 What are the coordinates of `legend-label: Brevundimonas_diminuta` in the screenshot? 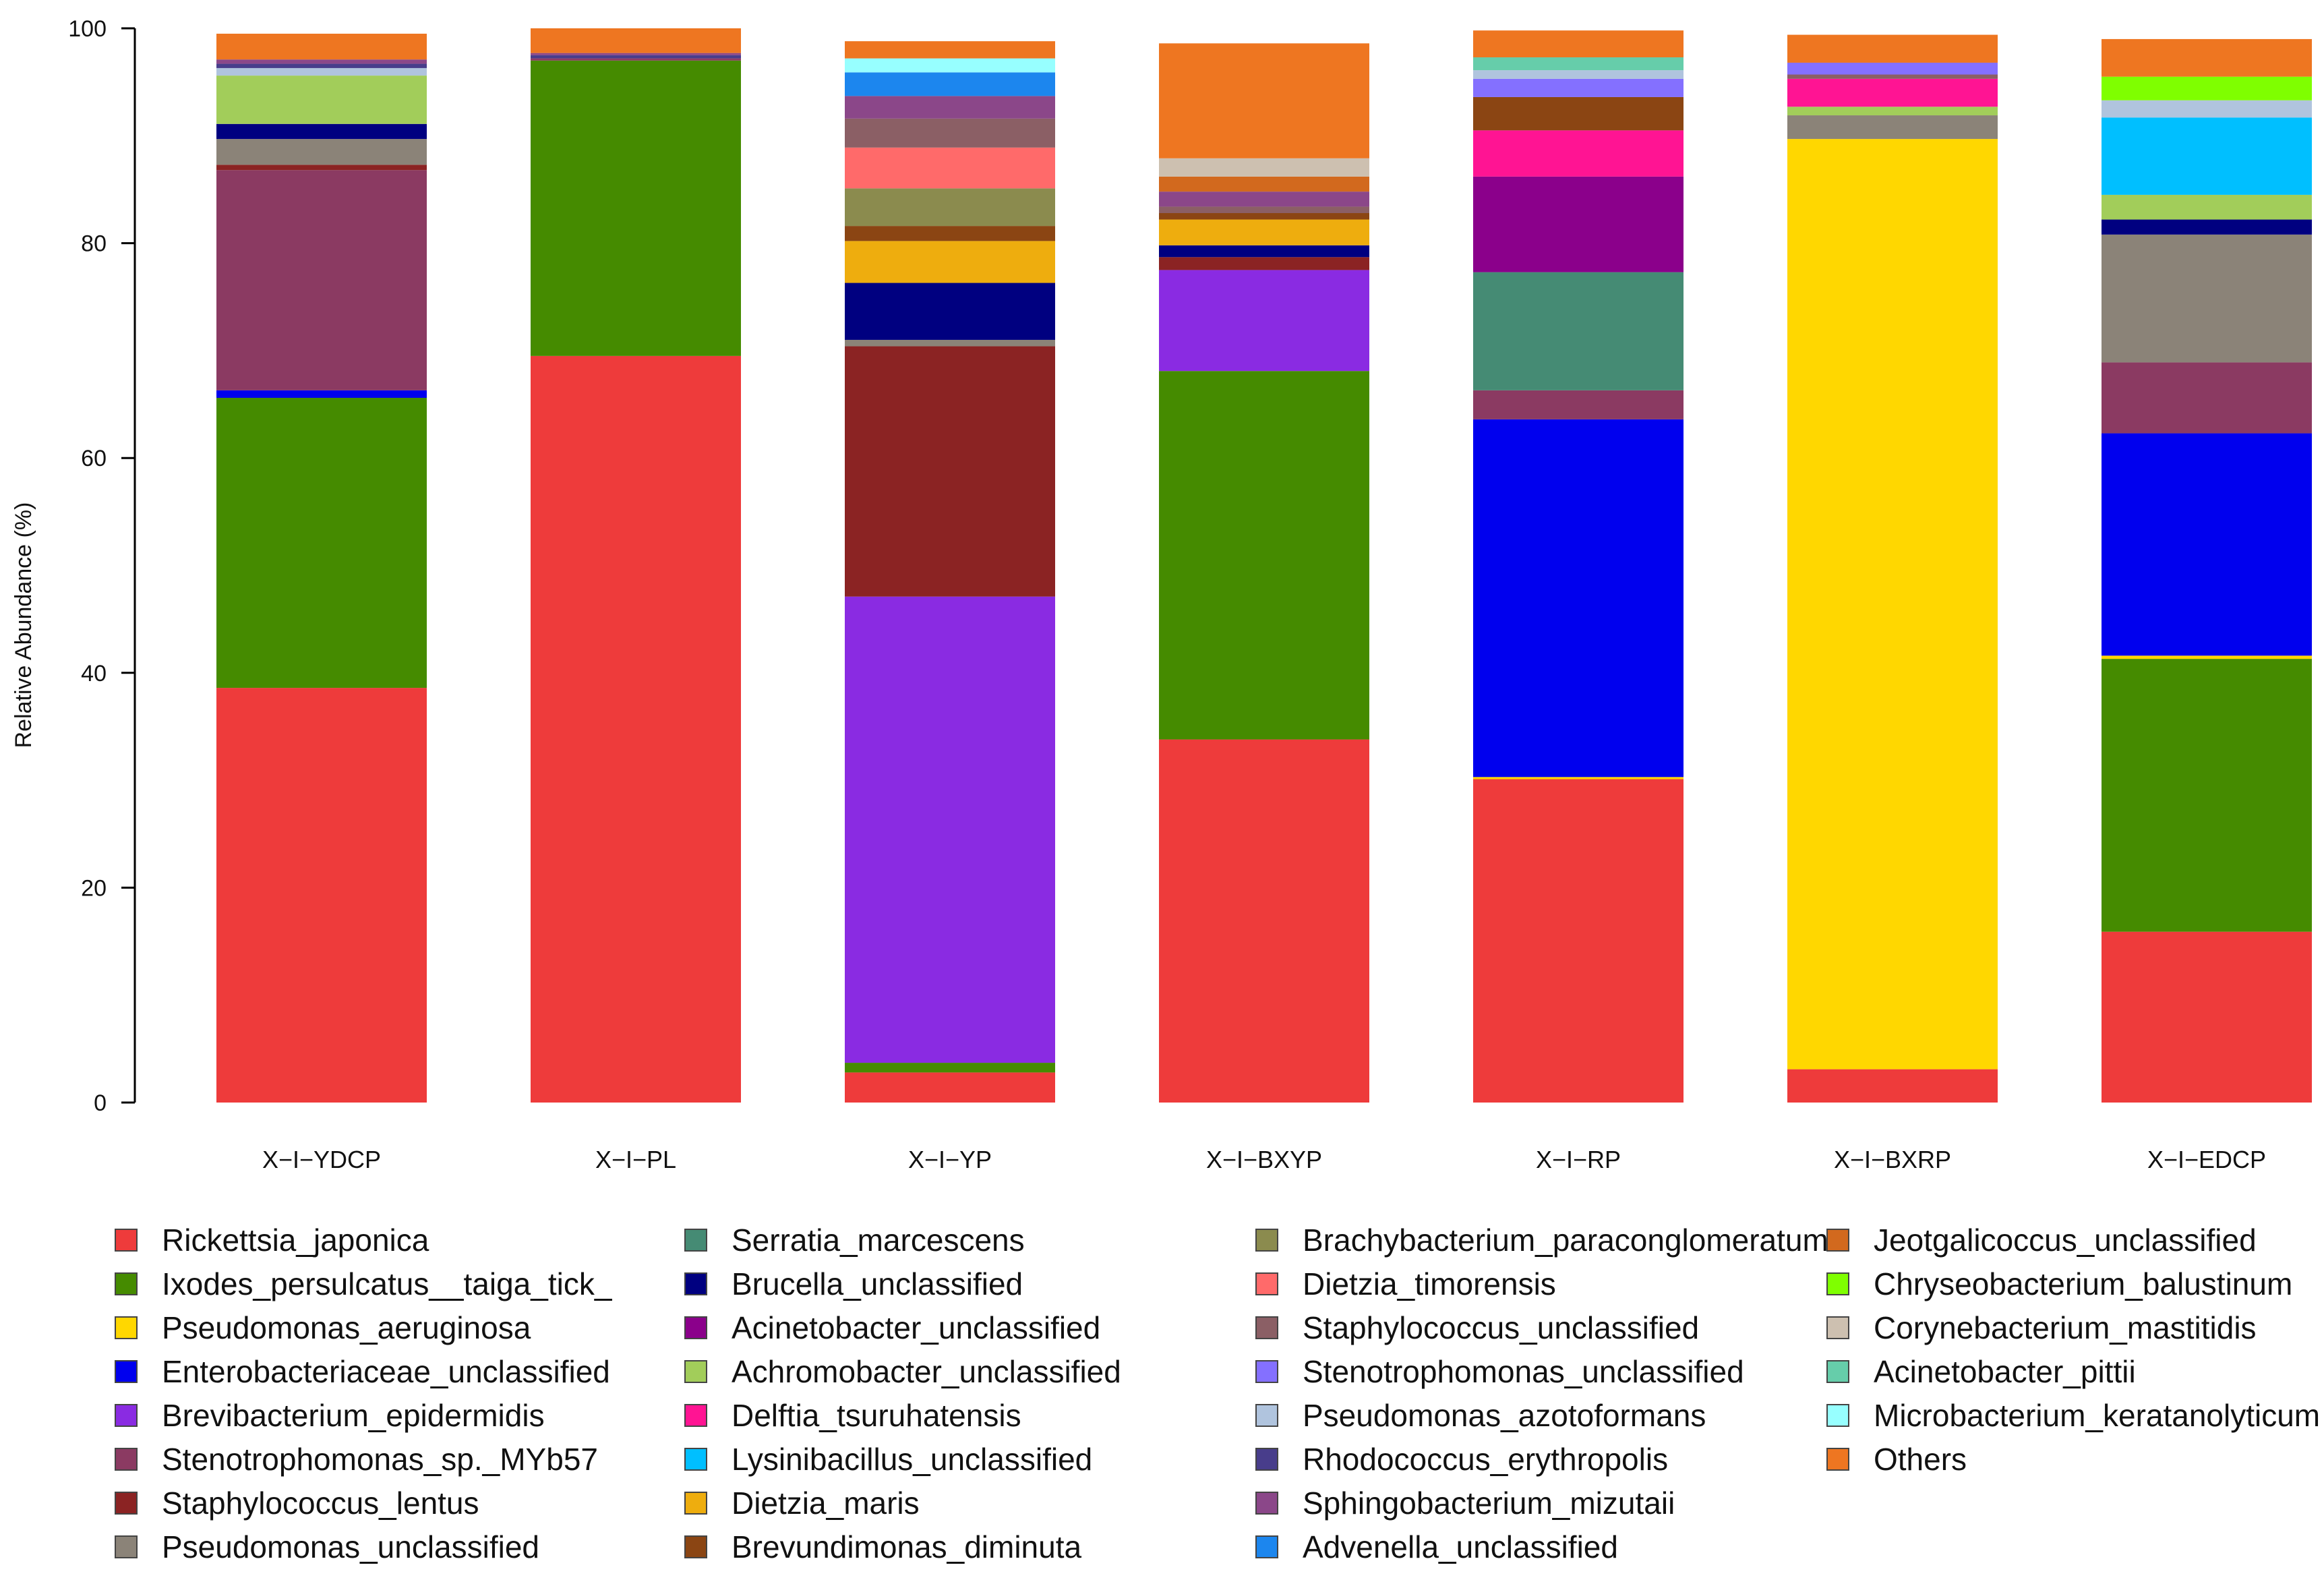 It's located at (907, 1546).